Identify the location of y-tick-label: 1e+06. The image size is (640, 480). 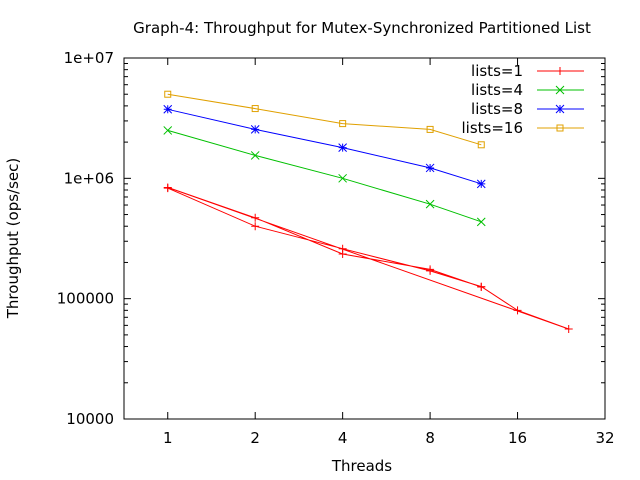
(89, 178).